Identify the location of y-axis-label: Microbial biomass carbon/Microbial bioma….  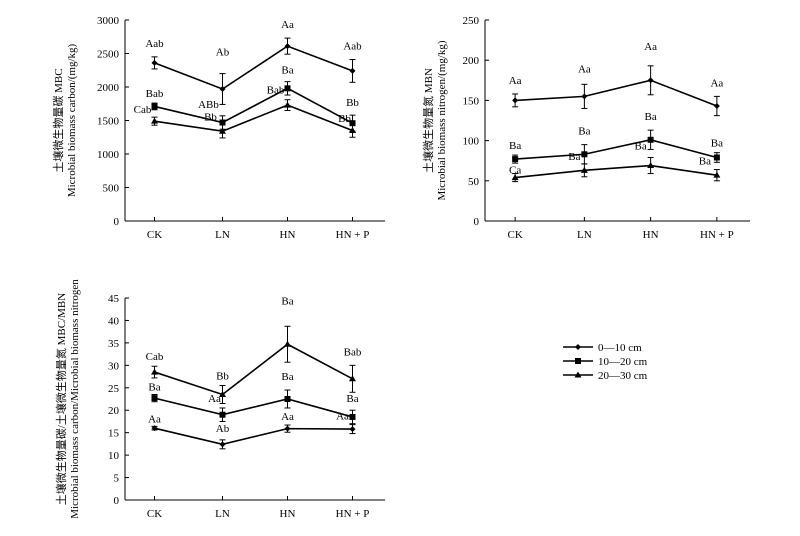
(75, 399).